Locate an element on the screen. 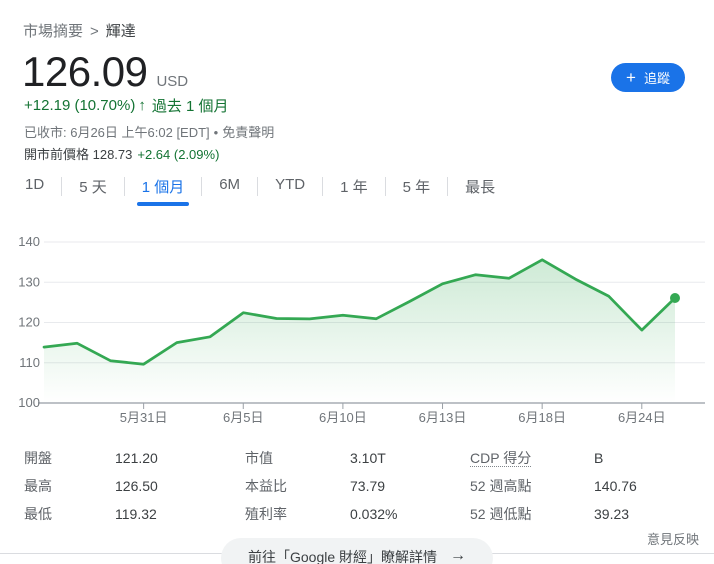 This screenshot has width=714, height=564. stat-label: 殖利率 is located at coordinates (266, 514).